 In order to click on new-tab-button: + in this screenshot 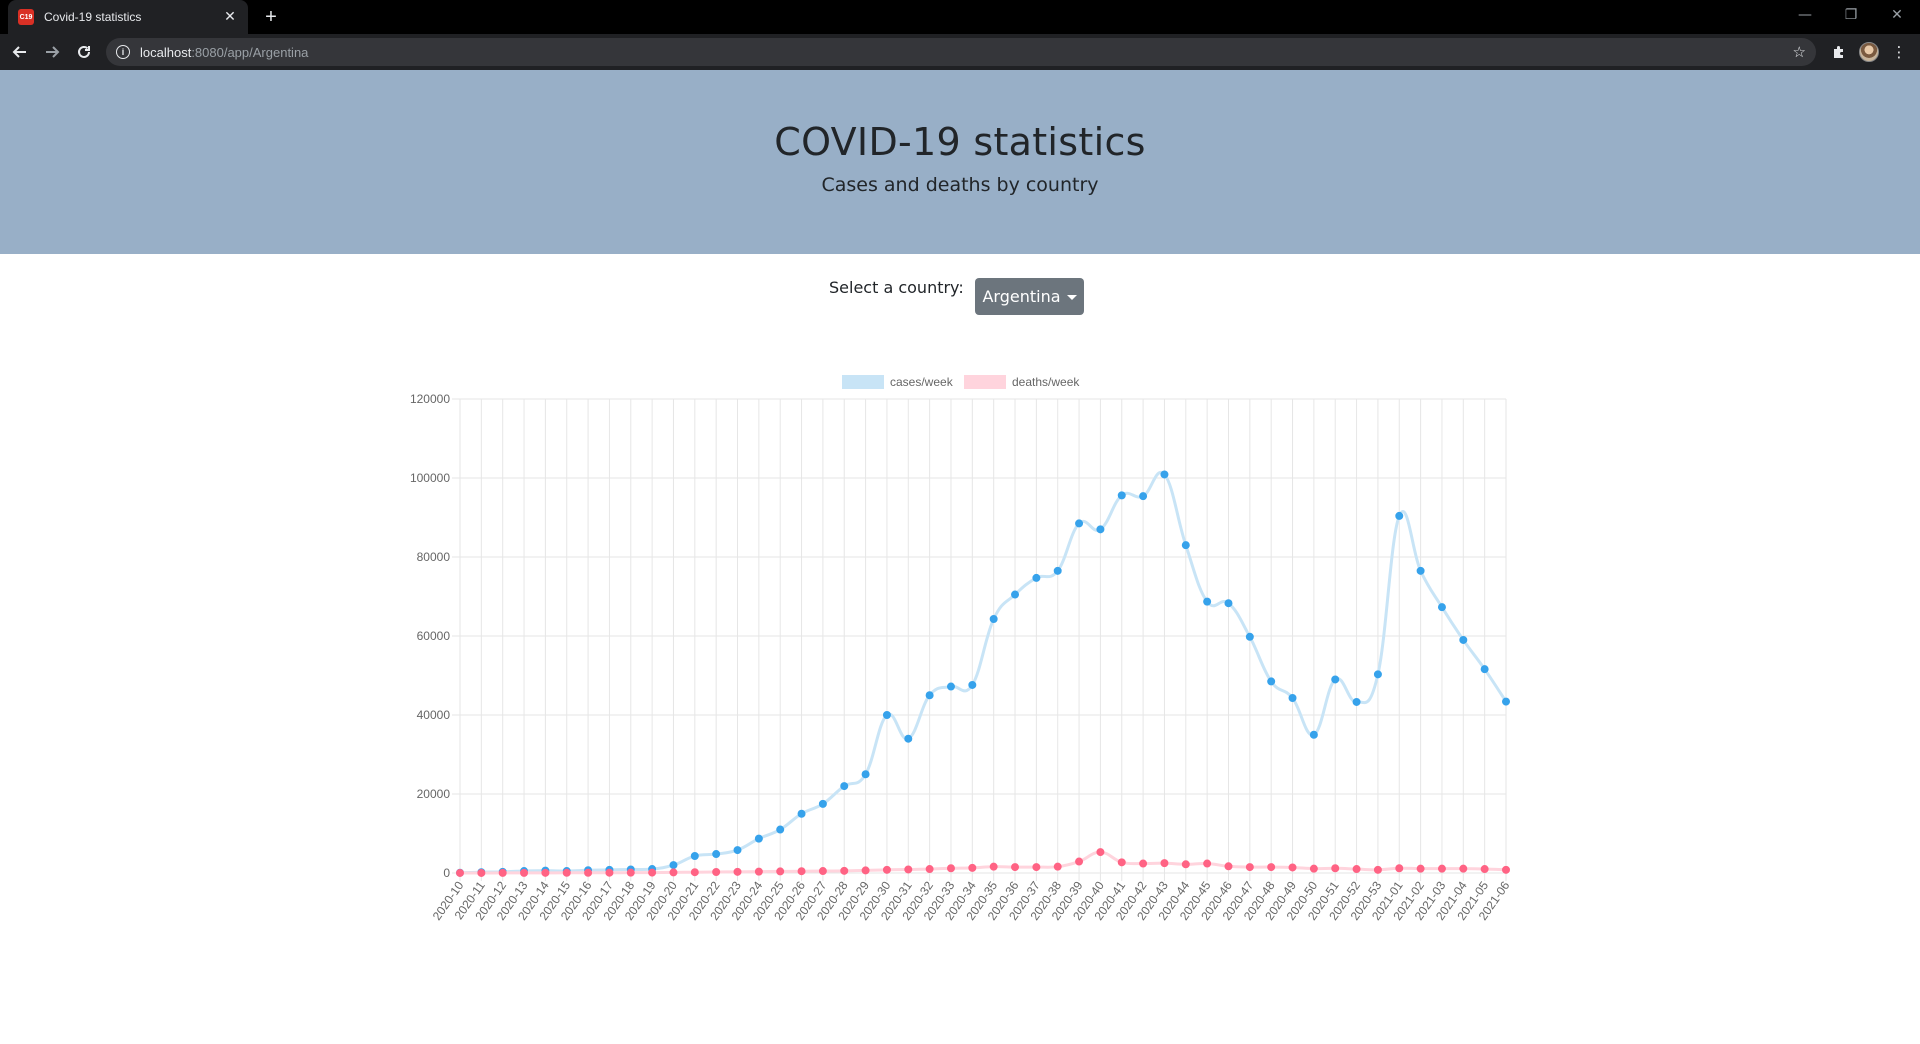, I will do `click(271, 17)`.